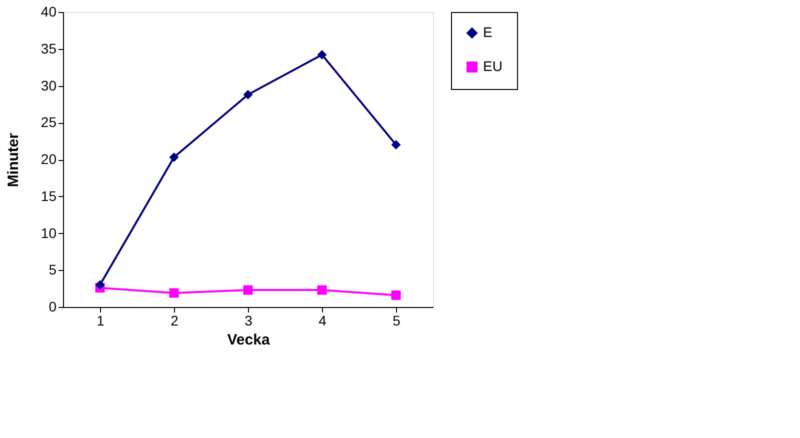 This screenshot has height=438, width=800. Describe the element at coordinates (48, 48) in the screenshot. I see `y-tick-label: 35` at that location.